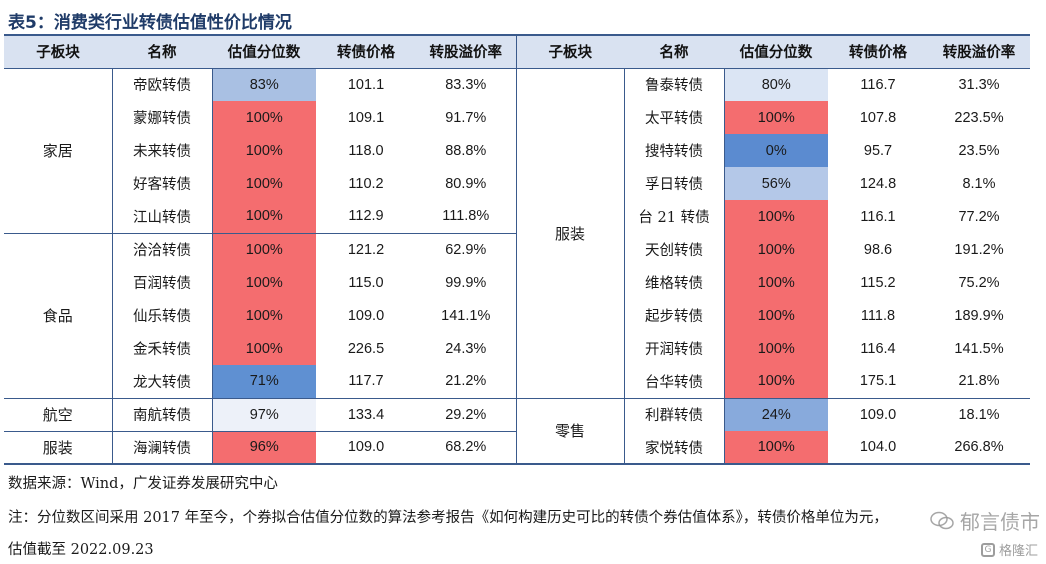 The height and width of the screenshot is (564, 1046). I want to click on data-source-note: 数据来源：Wind，广发证券发展研究中心, so click(143, 484).